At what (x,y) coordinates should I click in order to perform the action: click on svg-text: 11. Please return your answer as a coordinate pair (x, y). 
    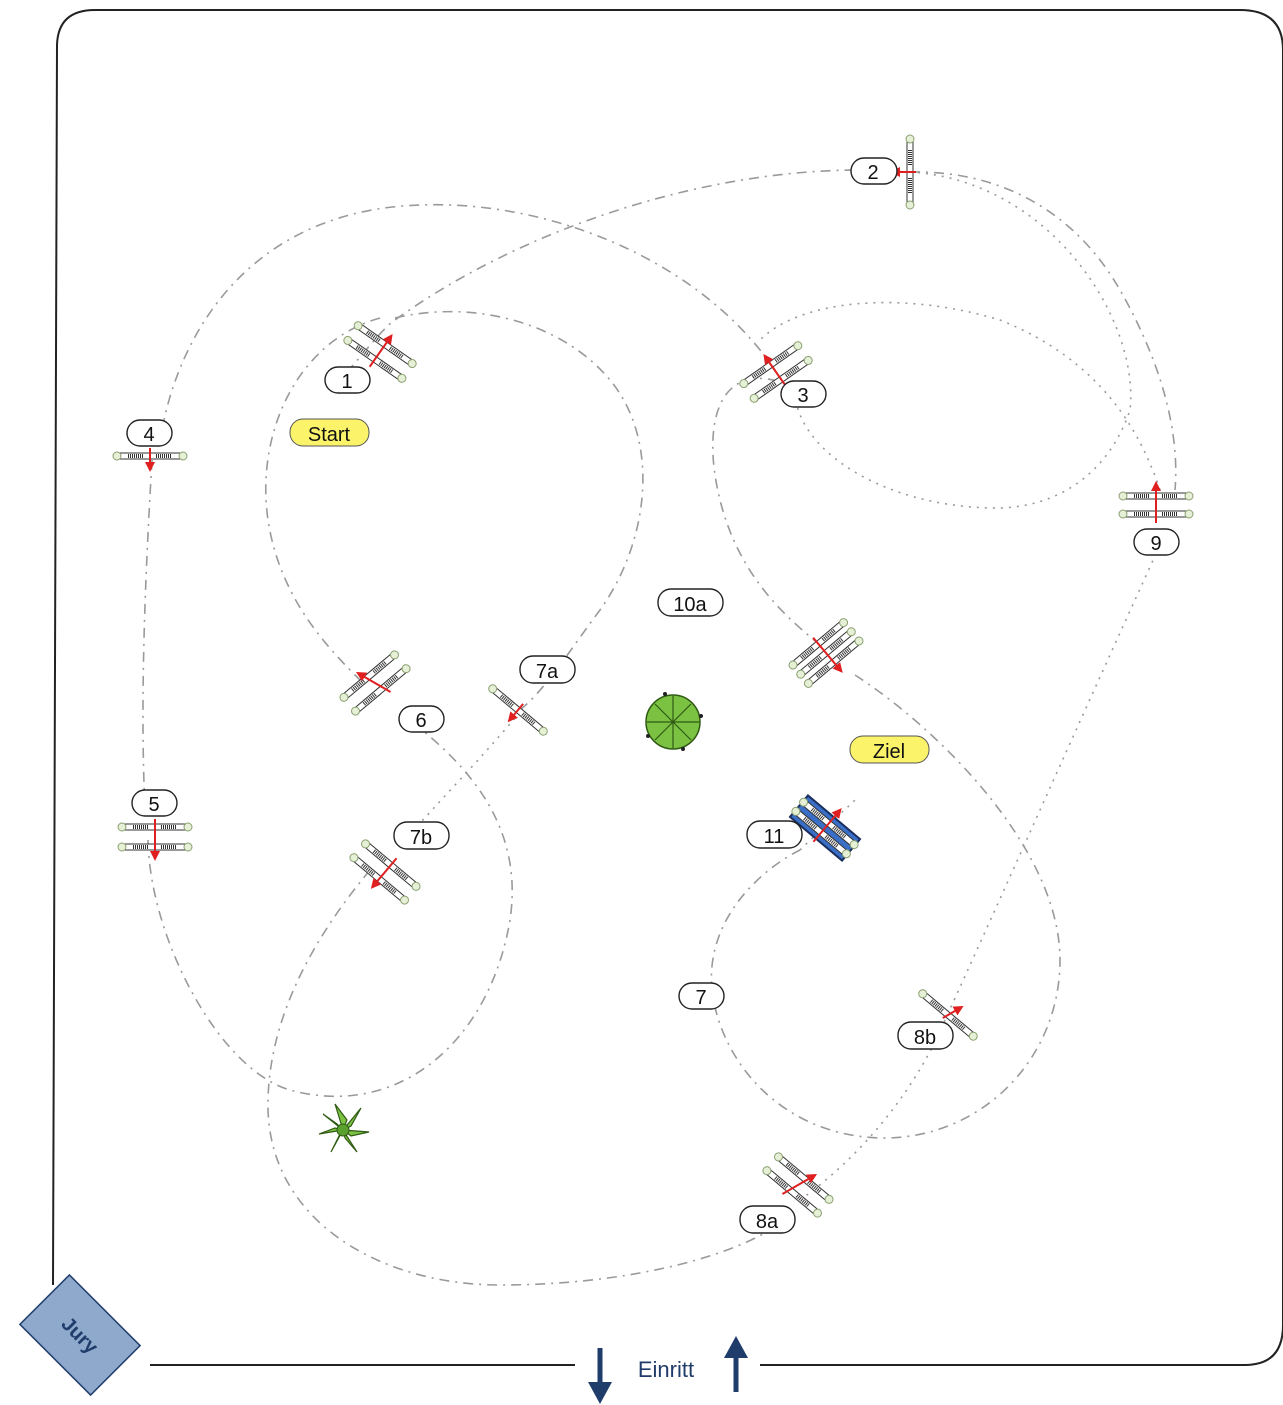
    Looking at the image, I should click on (774, 837).